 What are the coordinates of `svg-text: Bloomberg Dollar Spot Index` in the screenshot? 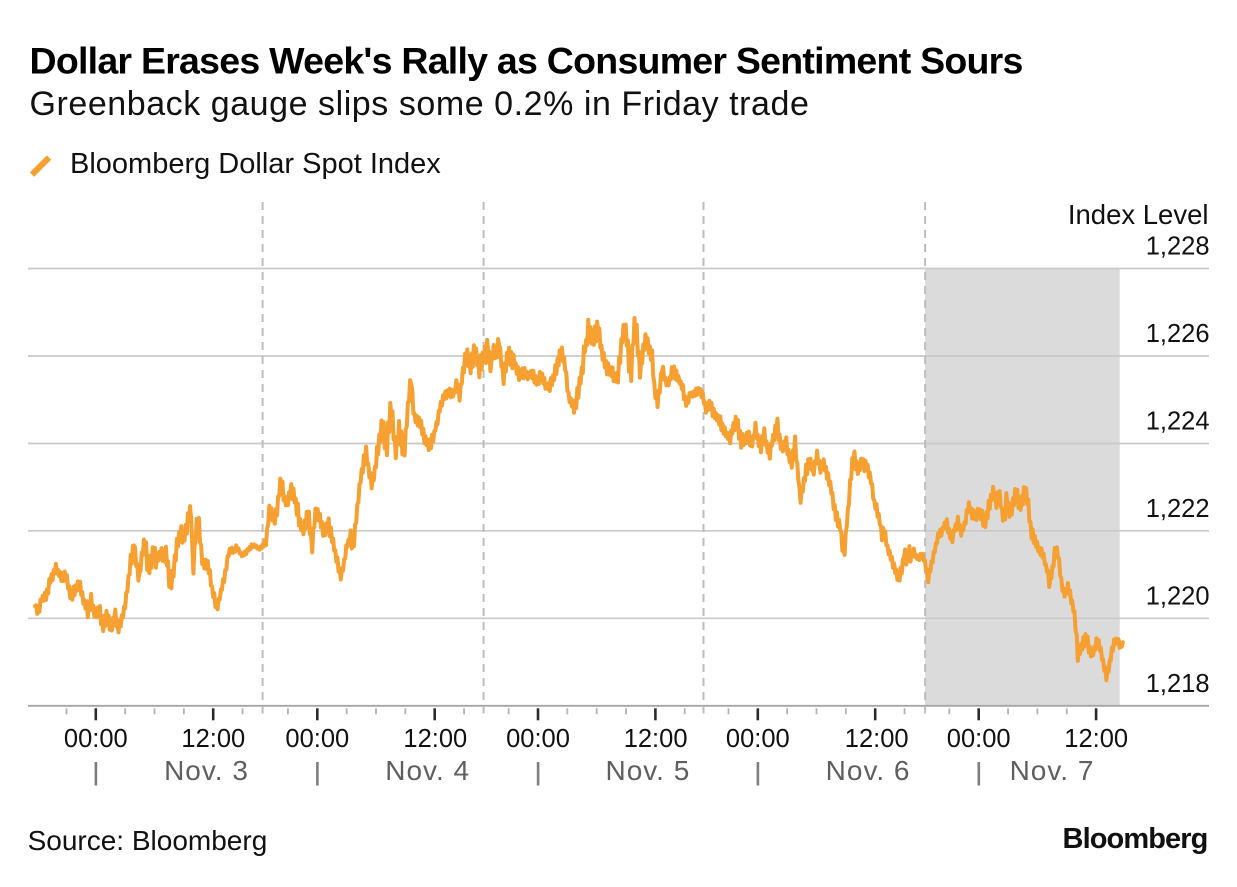 It's located at (255, 164).